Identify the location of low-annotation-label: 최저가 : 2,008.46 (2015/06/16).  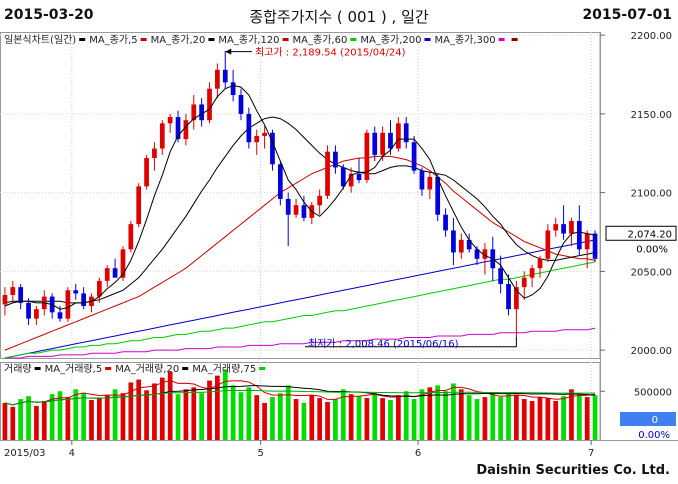
(383, 344).